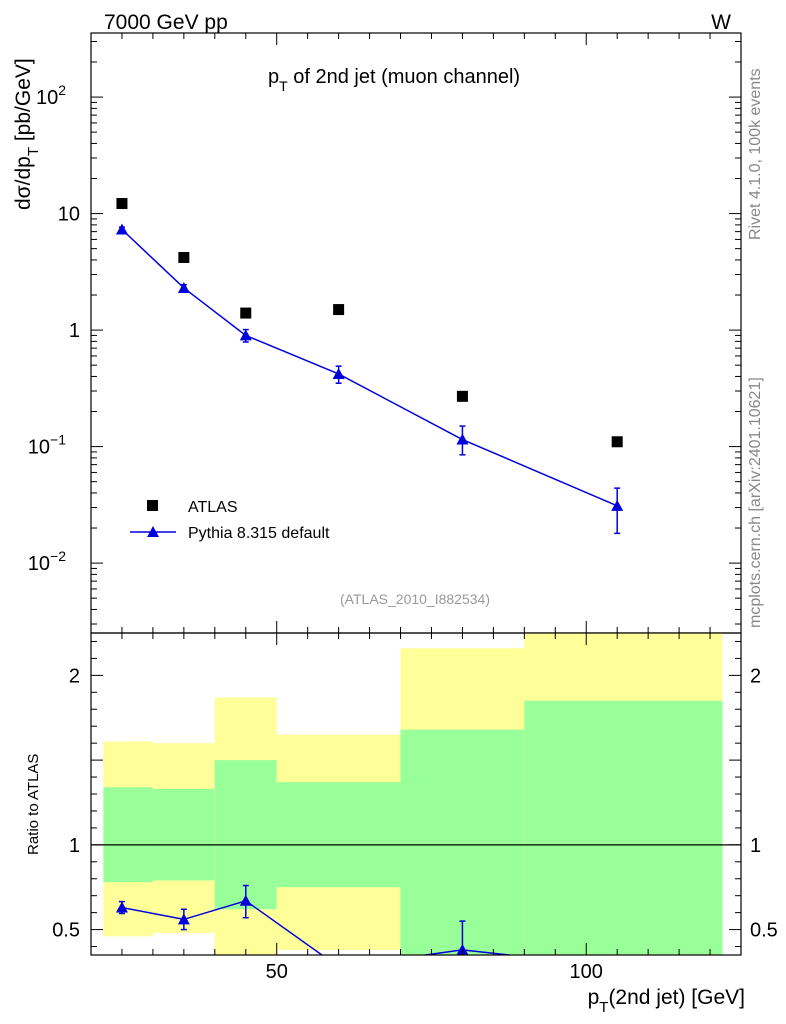  Describe the element at coordinates (213, 507) in the screenshot. I see `legend-atlas-label: ATLAS` at that location.